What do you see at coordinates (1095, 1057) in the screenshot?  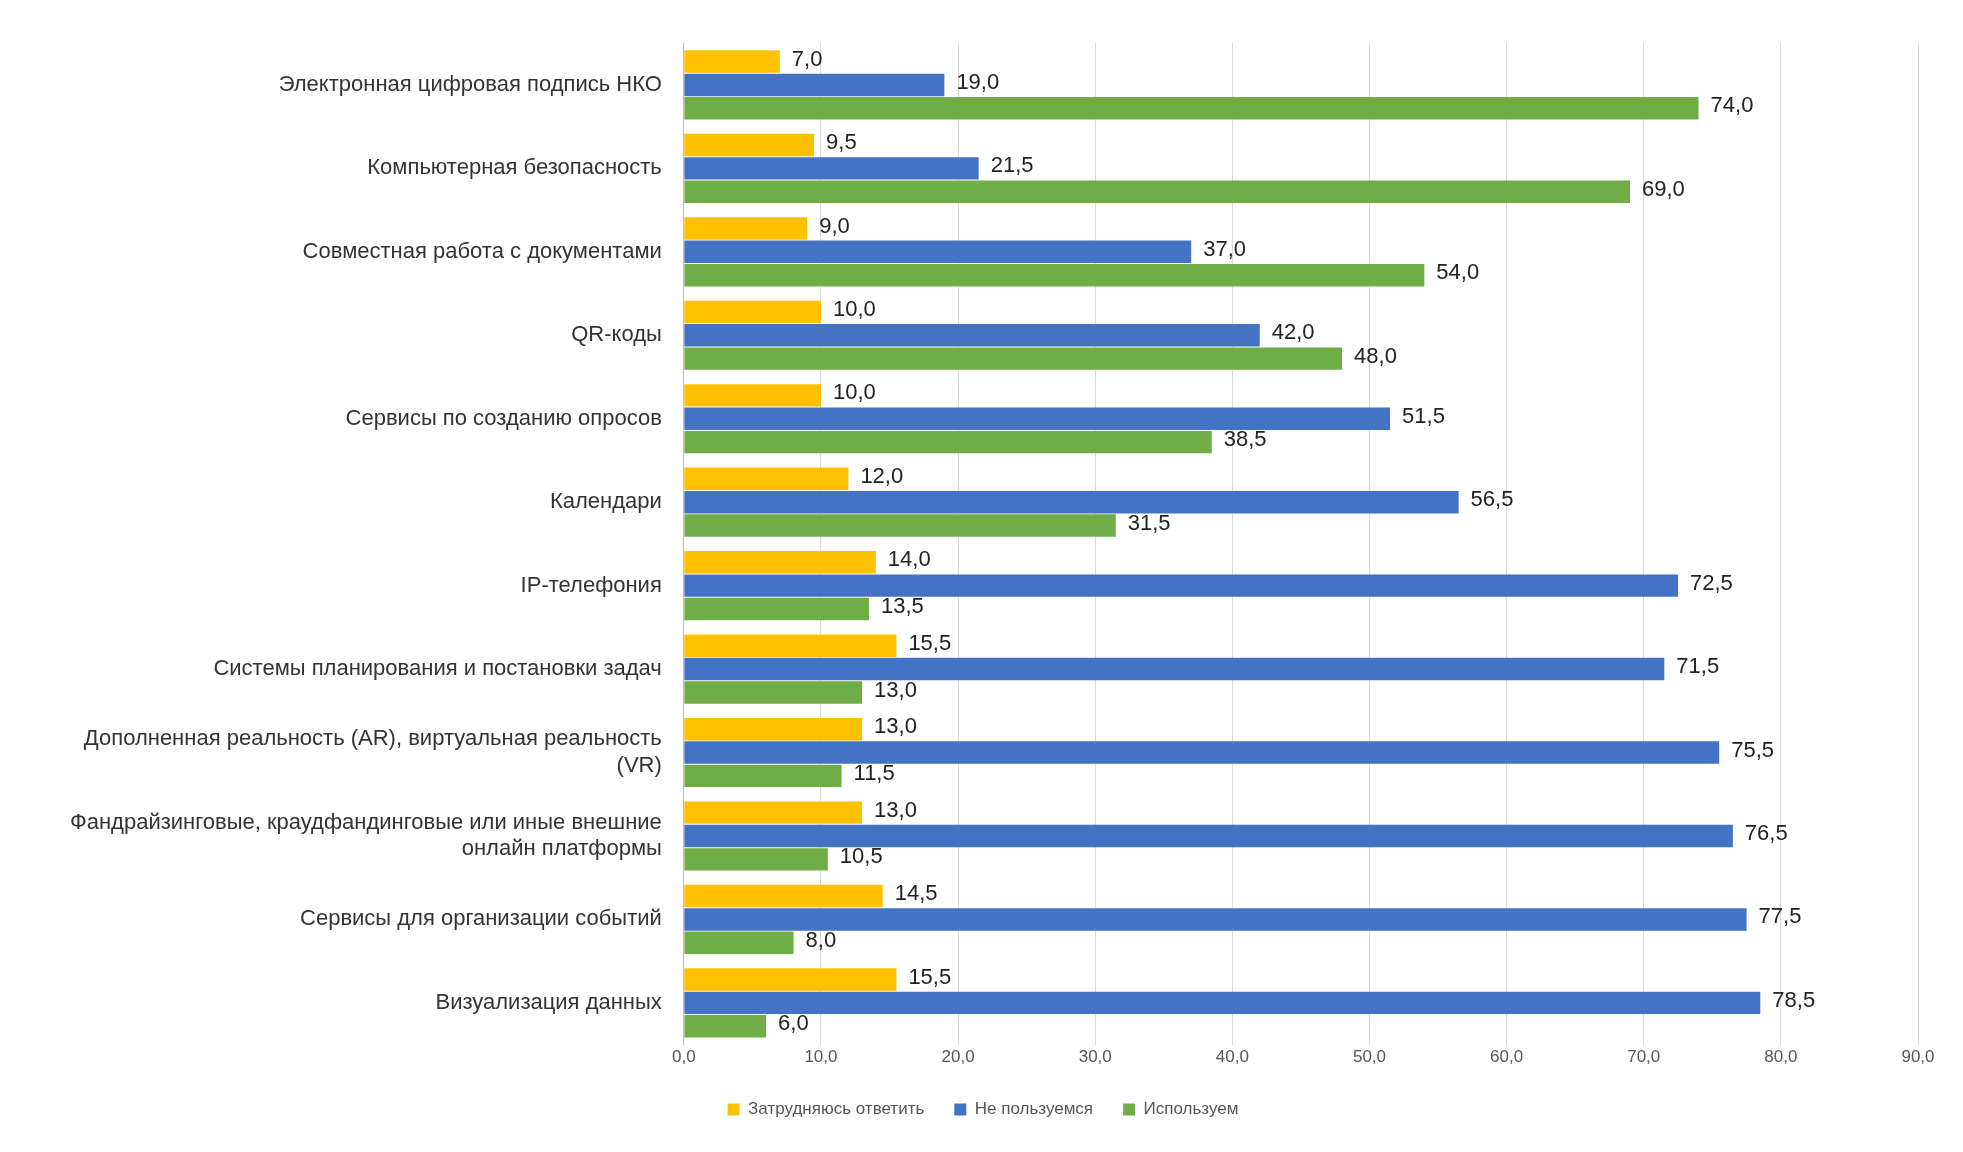 I see `x-tick-label: 30,0` at bounding box center [1095, 1057].